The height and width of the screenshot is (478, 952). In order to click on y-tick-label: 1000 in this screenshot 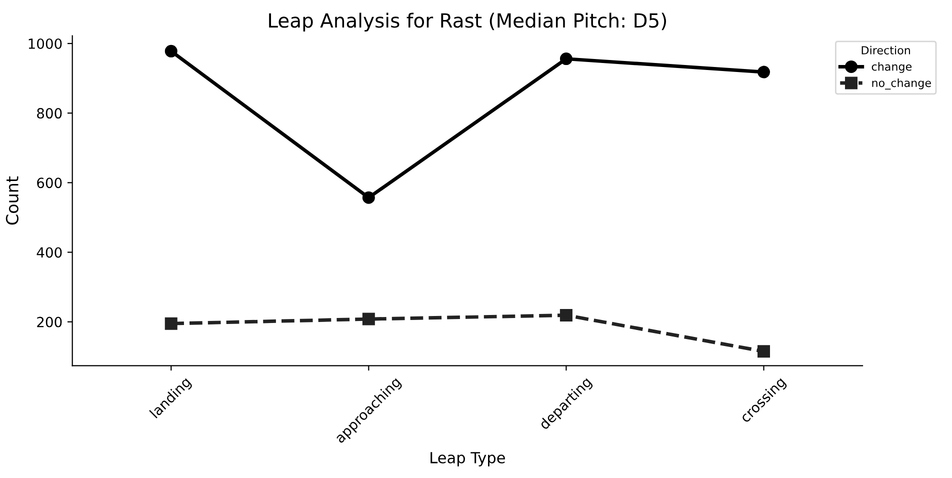, I will do `click(45, 43)`.